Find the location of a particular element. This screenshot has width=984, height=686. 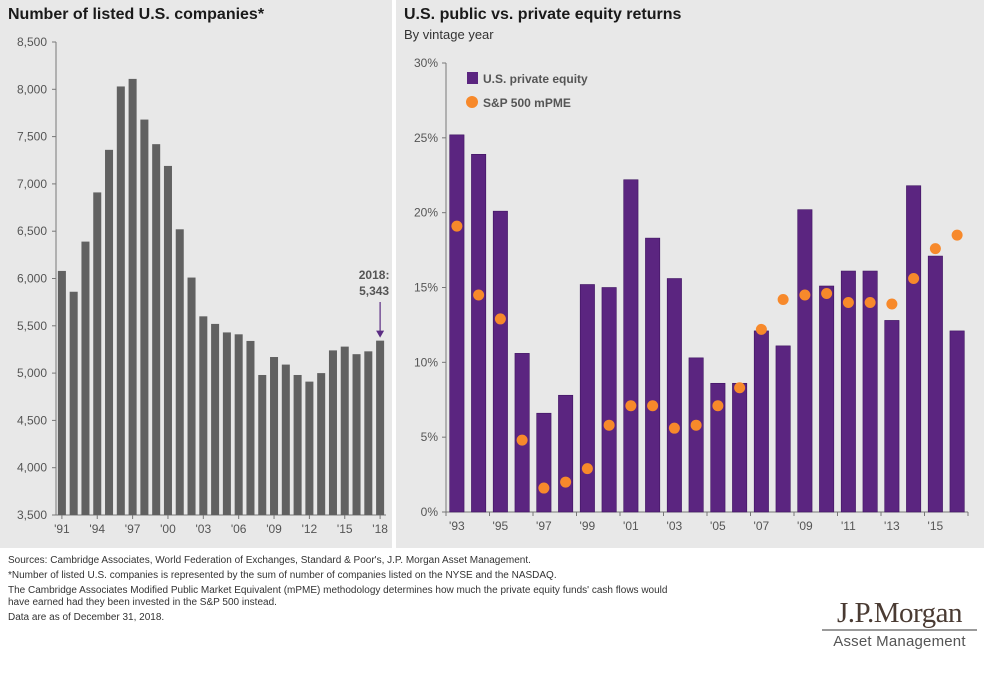

right-x-tick-label: '13 is located at coordinates (892, 526).